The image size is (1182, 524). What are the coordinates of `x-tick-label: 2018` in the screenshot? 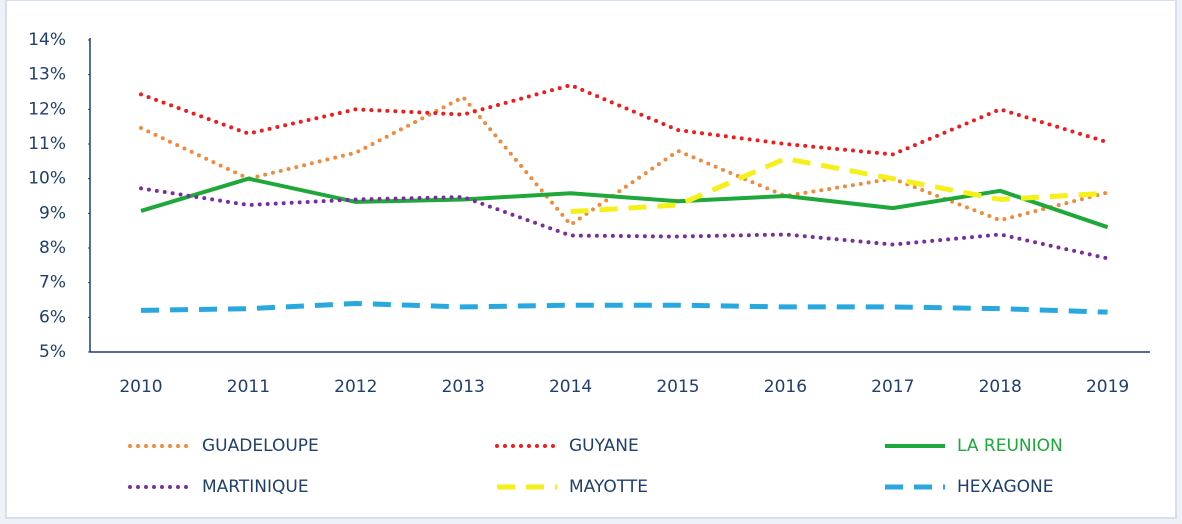 It's located at (1000, 387).